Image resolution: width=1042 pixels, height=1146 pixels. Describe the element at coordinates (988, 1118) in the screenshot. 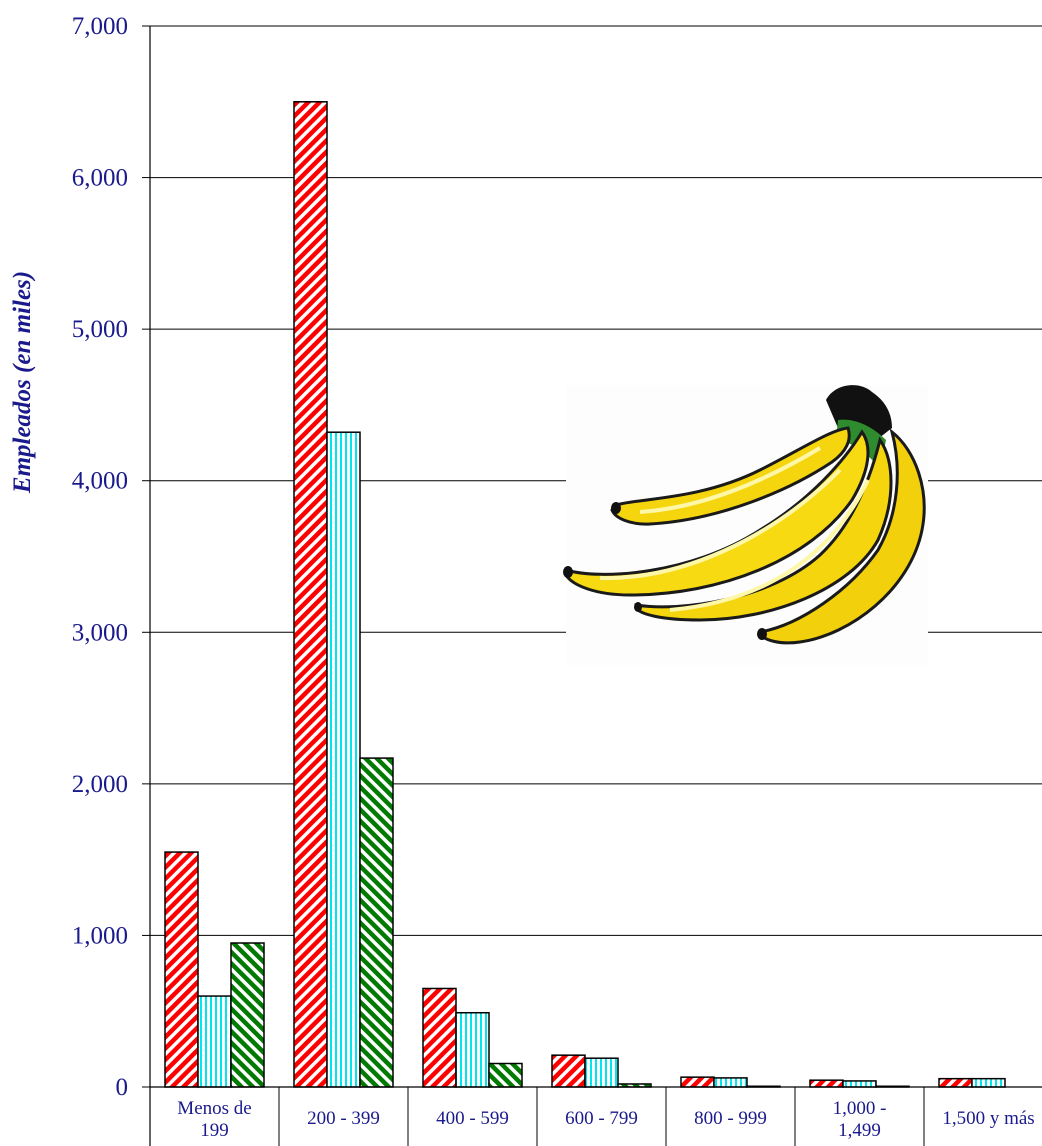

I see `x-tick-label: 1,500 y más` at that location.